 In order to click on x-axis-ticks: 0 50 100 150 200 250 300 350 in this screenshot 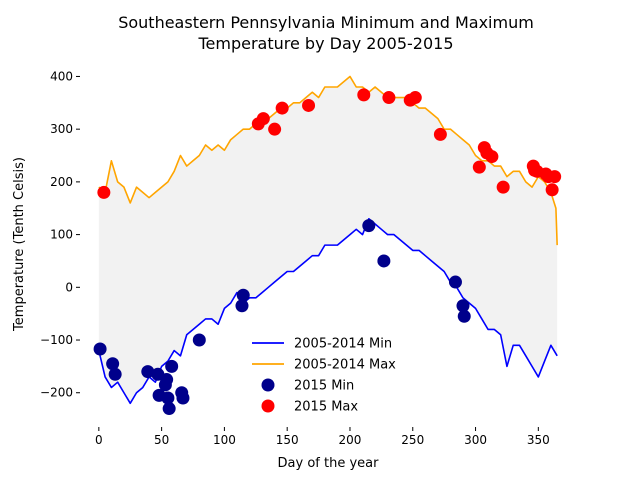, I will do `click(322, 437)`.